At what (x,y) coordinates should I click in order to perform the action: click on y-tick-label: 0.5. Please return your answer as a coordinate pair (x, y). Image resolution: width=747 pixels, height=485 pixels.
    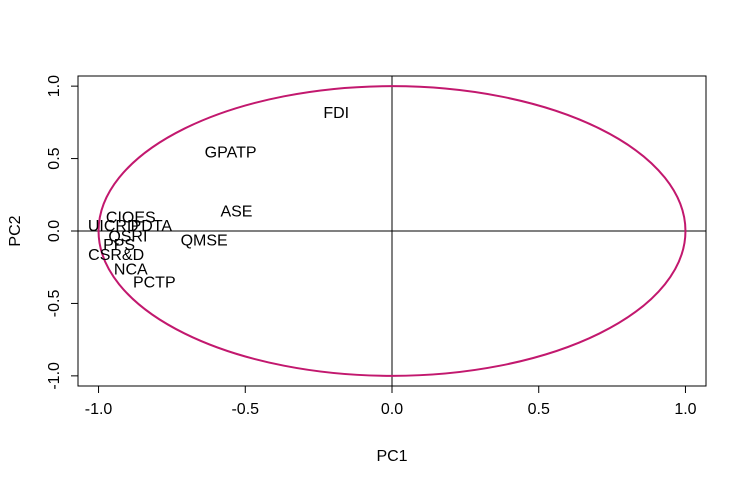
    Looking at the image, I should click on (54, 158).